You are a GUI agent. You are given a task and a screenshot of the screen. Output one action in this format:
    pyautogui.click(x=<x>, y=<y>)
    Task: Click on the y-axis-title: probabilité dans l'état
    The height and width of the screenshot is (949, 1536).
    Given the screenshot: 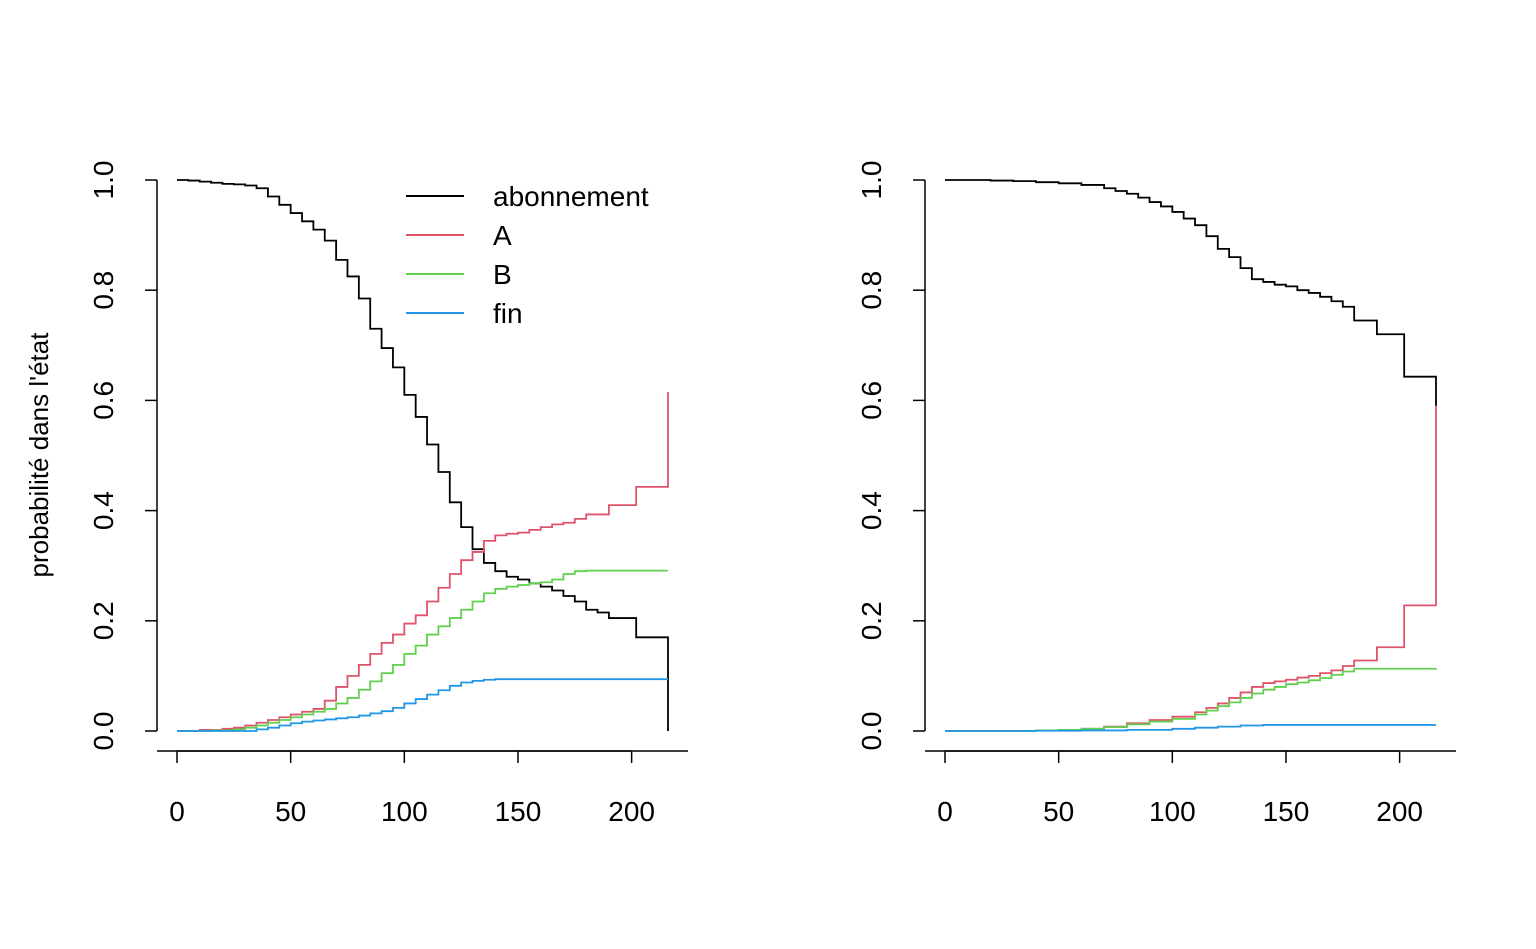 What is the action you would take?
    pyautogui.click(x=39, y=455)
    